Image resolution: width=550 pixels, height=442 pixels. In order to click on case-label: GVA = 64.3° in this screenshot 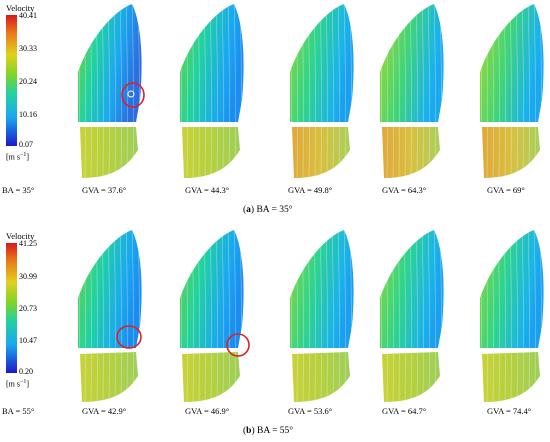, I will do `click(404, 190)`.